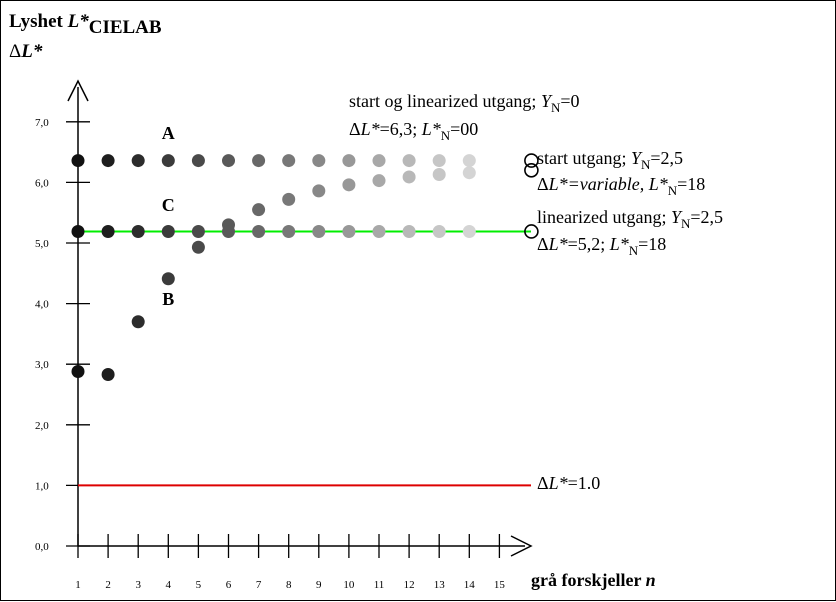 The image size is (836, 602). What do you see at coordinates (62, 335) in the screenshot?
I see `y-ticks: 0,0 1,0 2,0 3,0 4,0 5,0 6,0 7,0` at bounding box center [62, 335].